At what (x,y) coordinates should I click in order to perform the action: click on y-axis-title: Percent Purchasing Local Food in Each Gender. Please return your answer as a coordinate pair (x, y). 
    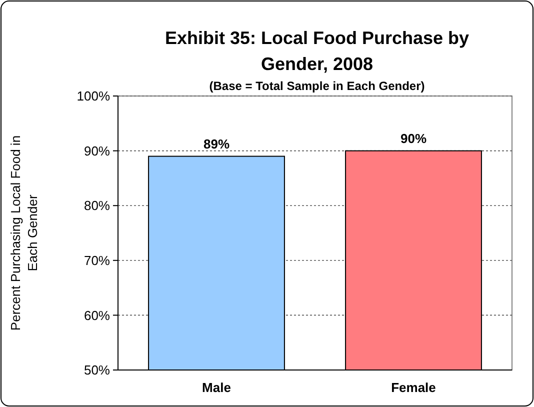
    Looking at the image, I should click on (24, 233).